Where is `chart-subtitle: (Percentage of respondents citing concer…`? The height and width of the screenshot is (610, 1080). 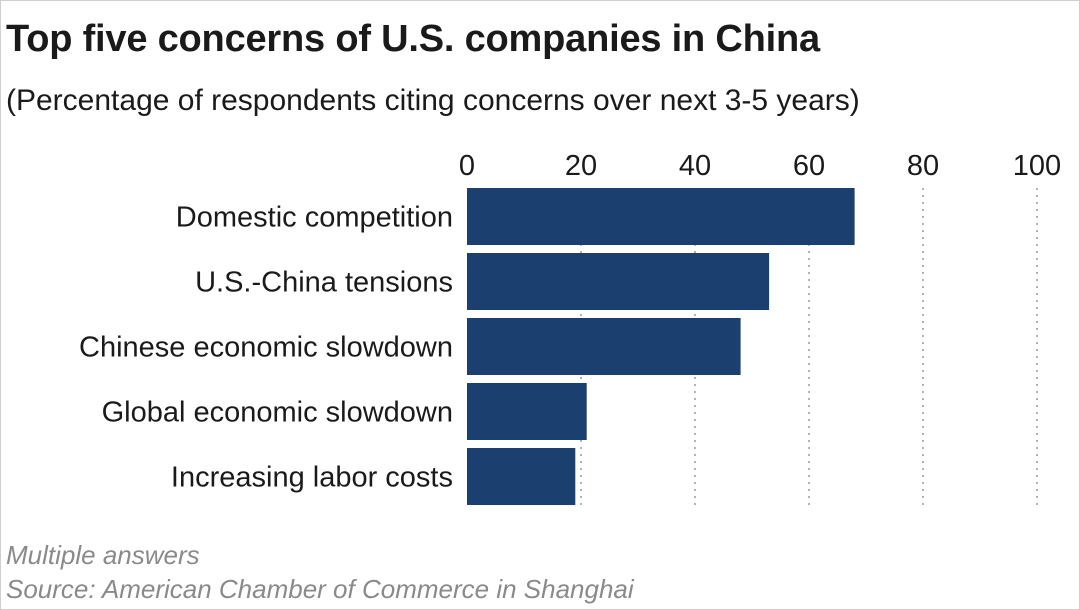 chart-subtitle: (Percentage of respondents citing concer… is located at coordinates (433, 100).